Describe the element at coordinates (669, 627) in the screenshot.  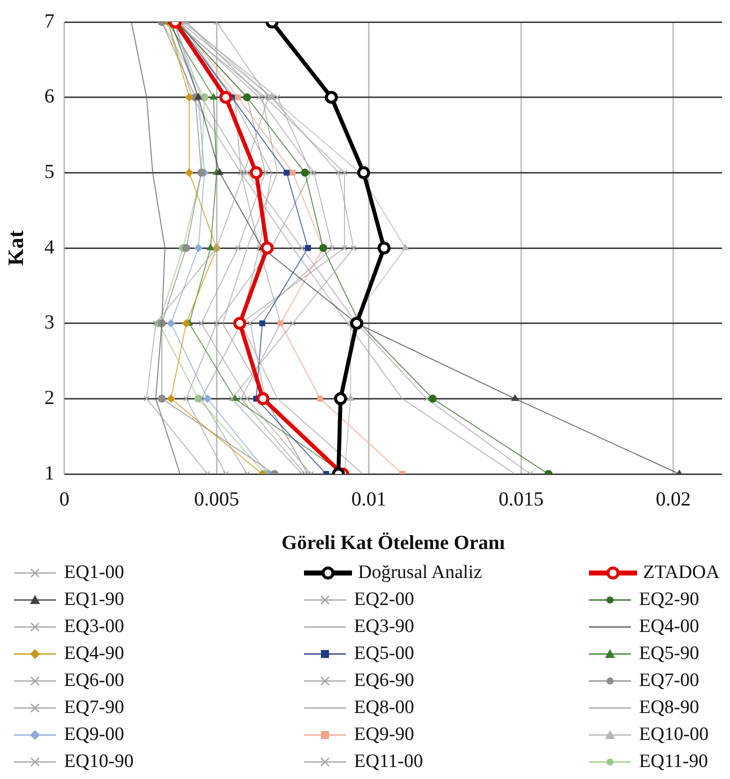
I see `legend-label: EQ4-00` at that location.